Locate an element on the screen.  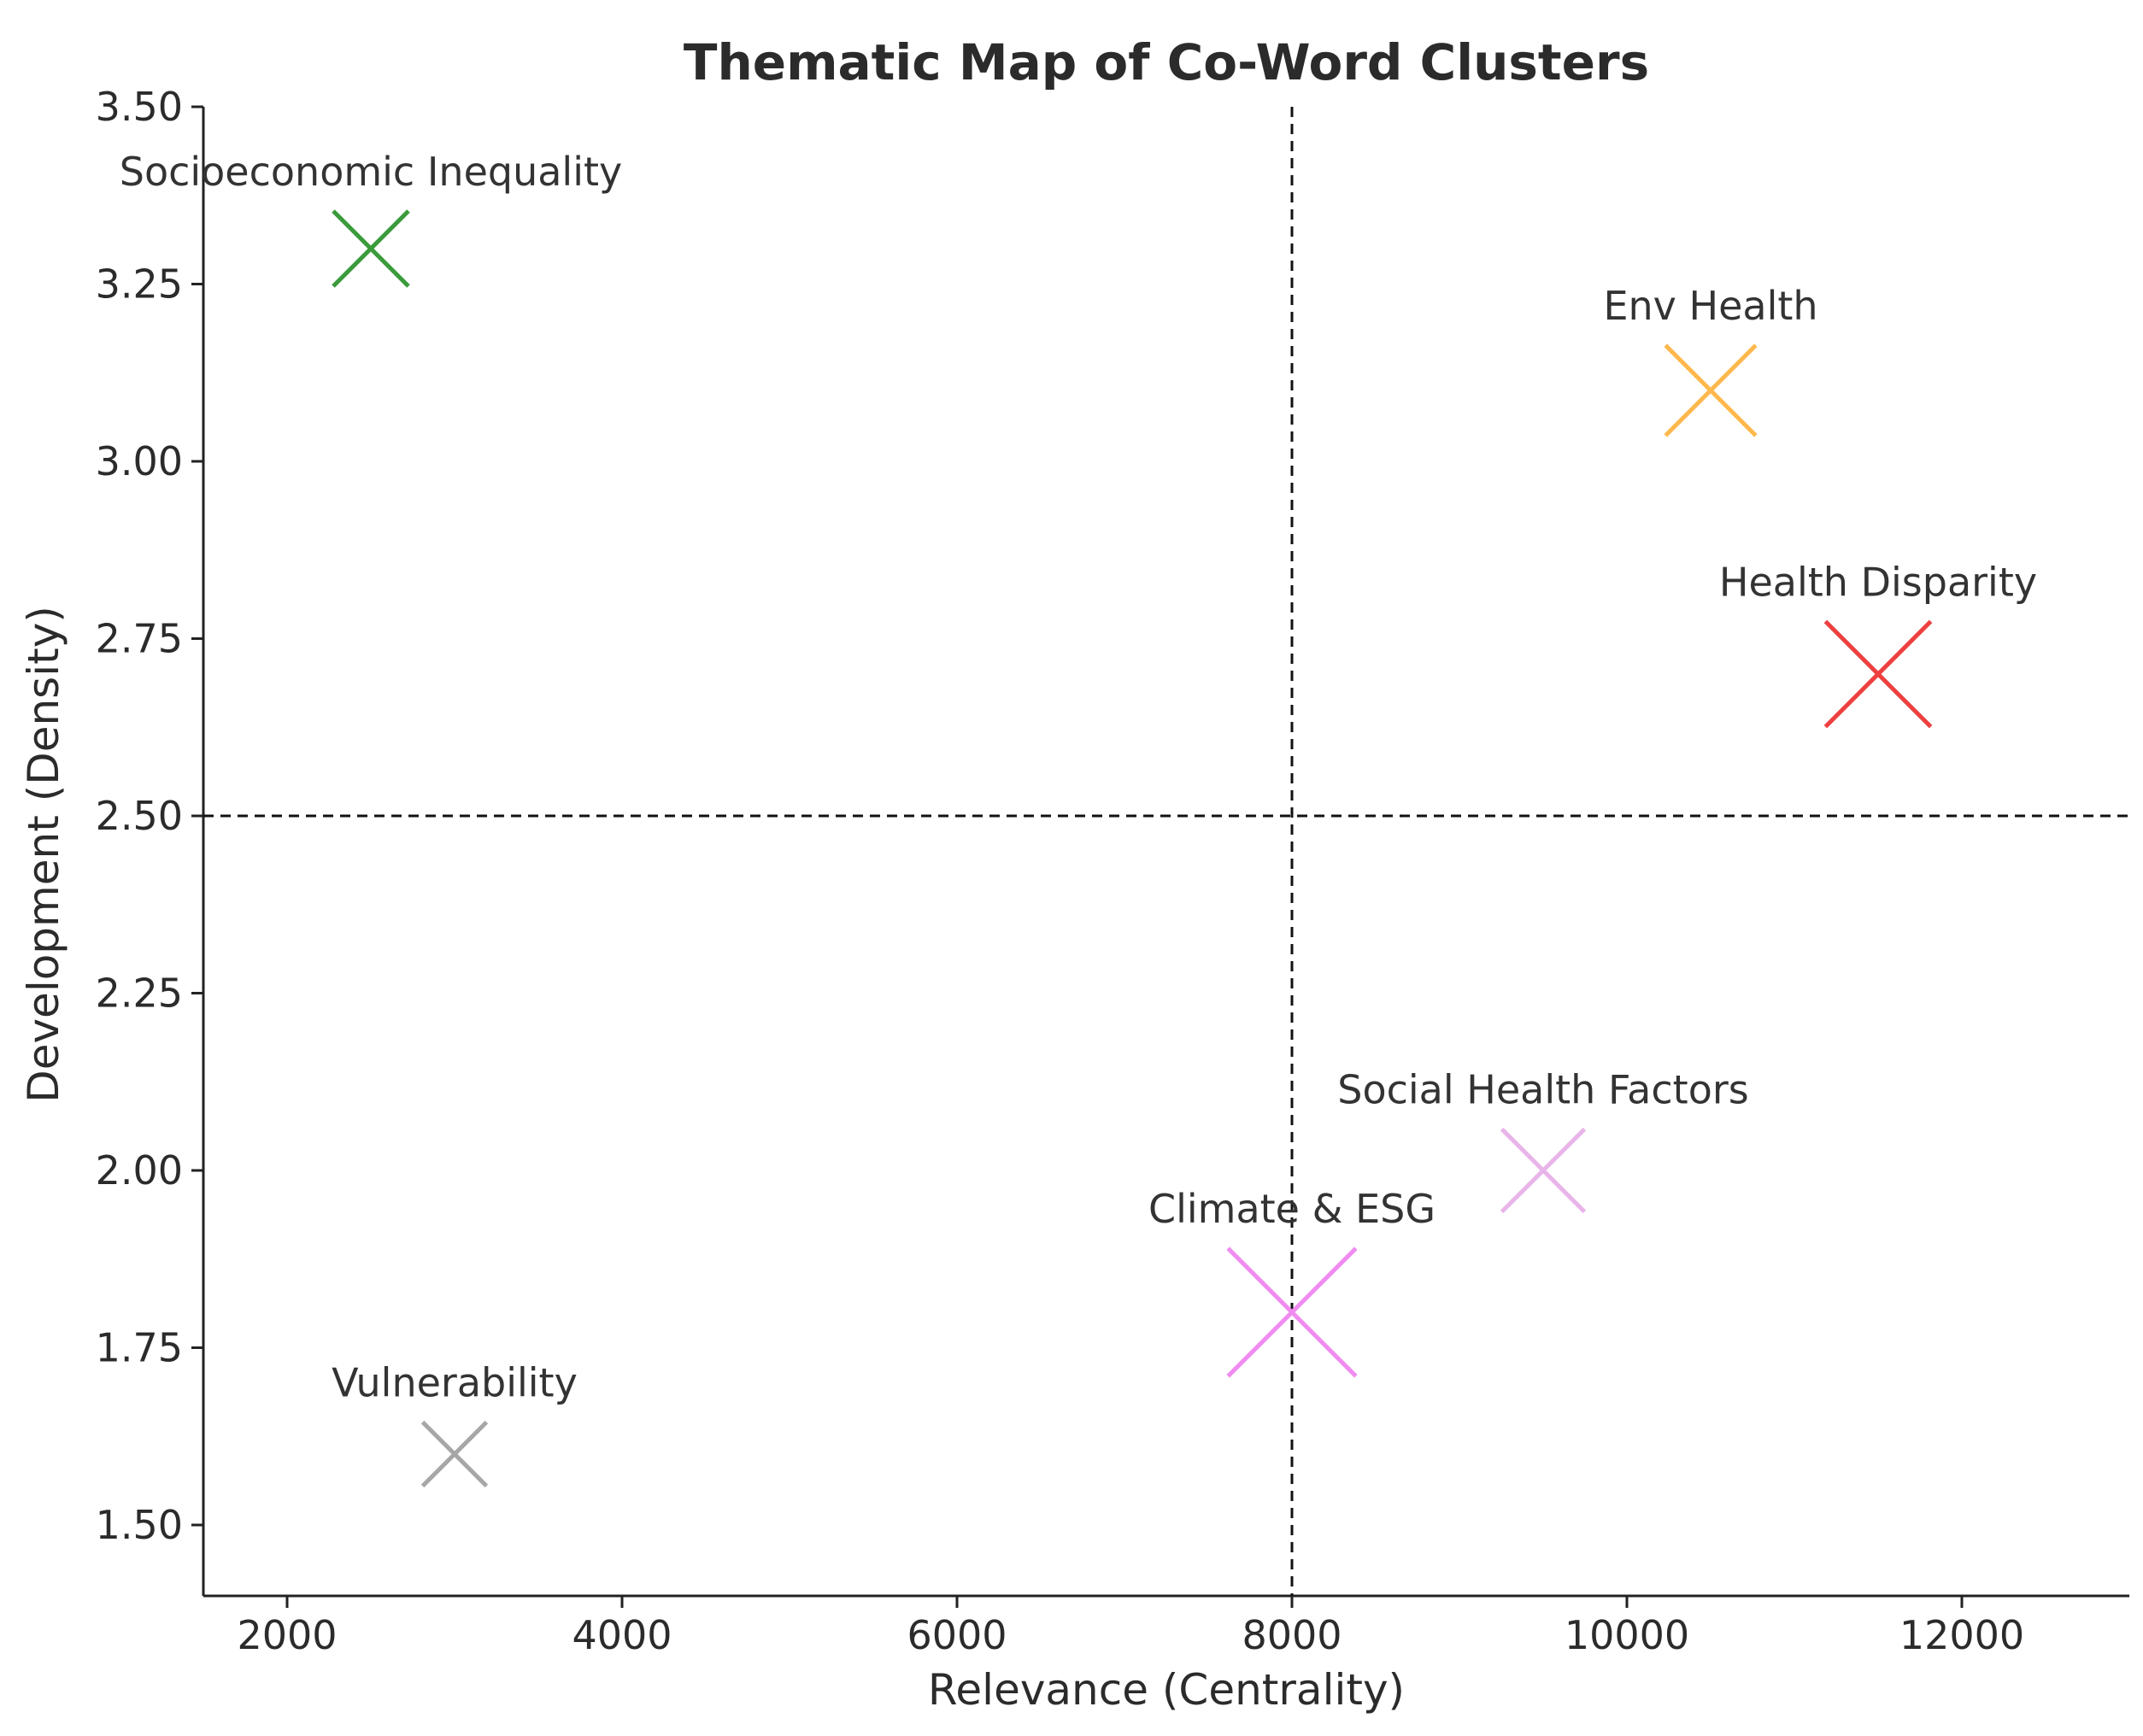
x-tick-label: 2000 is located at coordinates (287, 1635).